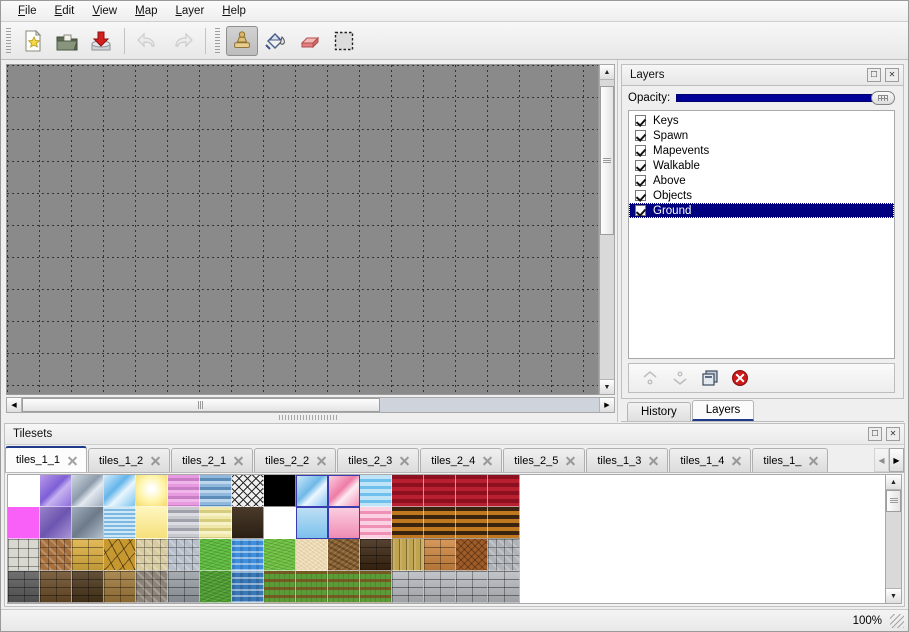 The image size is (909, 632). What do you see at coordinates (893, 539) in the screenshot?
I see `tileset-vscroll-track` at bounding box center [893, 539].